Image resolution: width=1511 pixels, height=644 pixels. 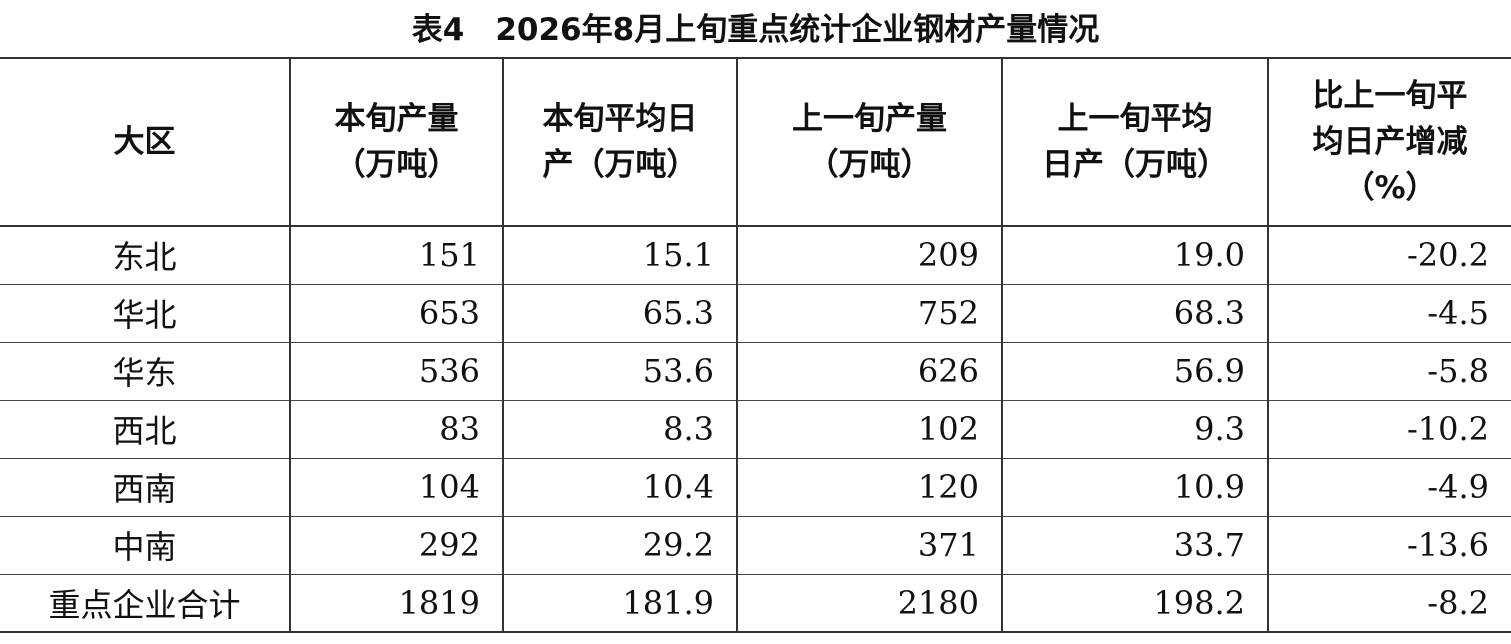 I want to click on value-cell: -4.5, so click(x=1389, y=313).